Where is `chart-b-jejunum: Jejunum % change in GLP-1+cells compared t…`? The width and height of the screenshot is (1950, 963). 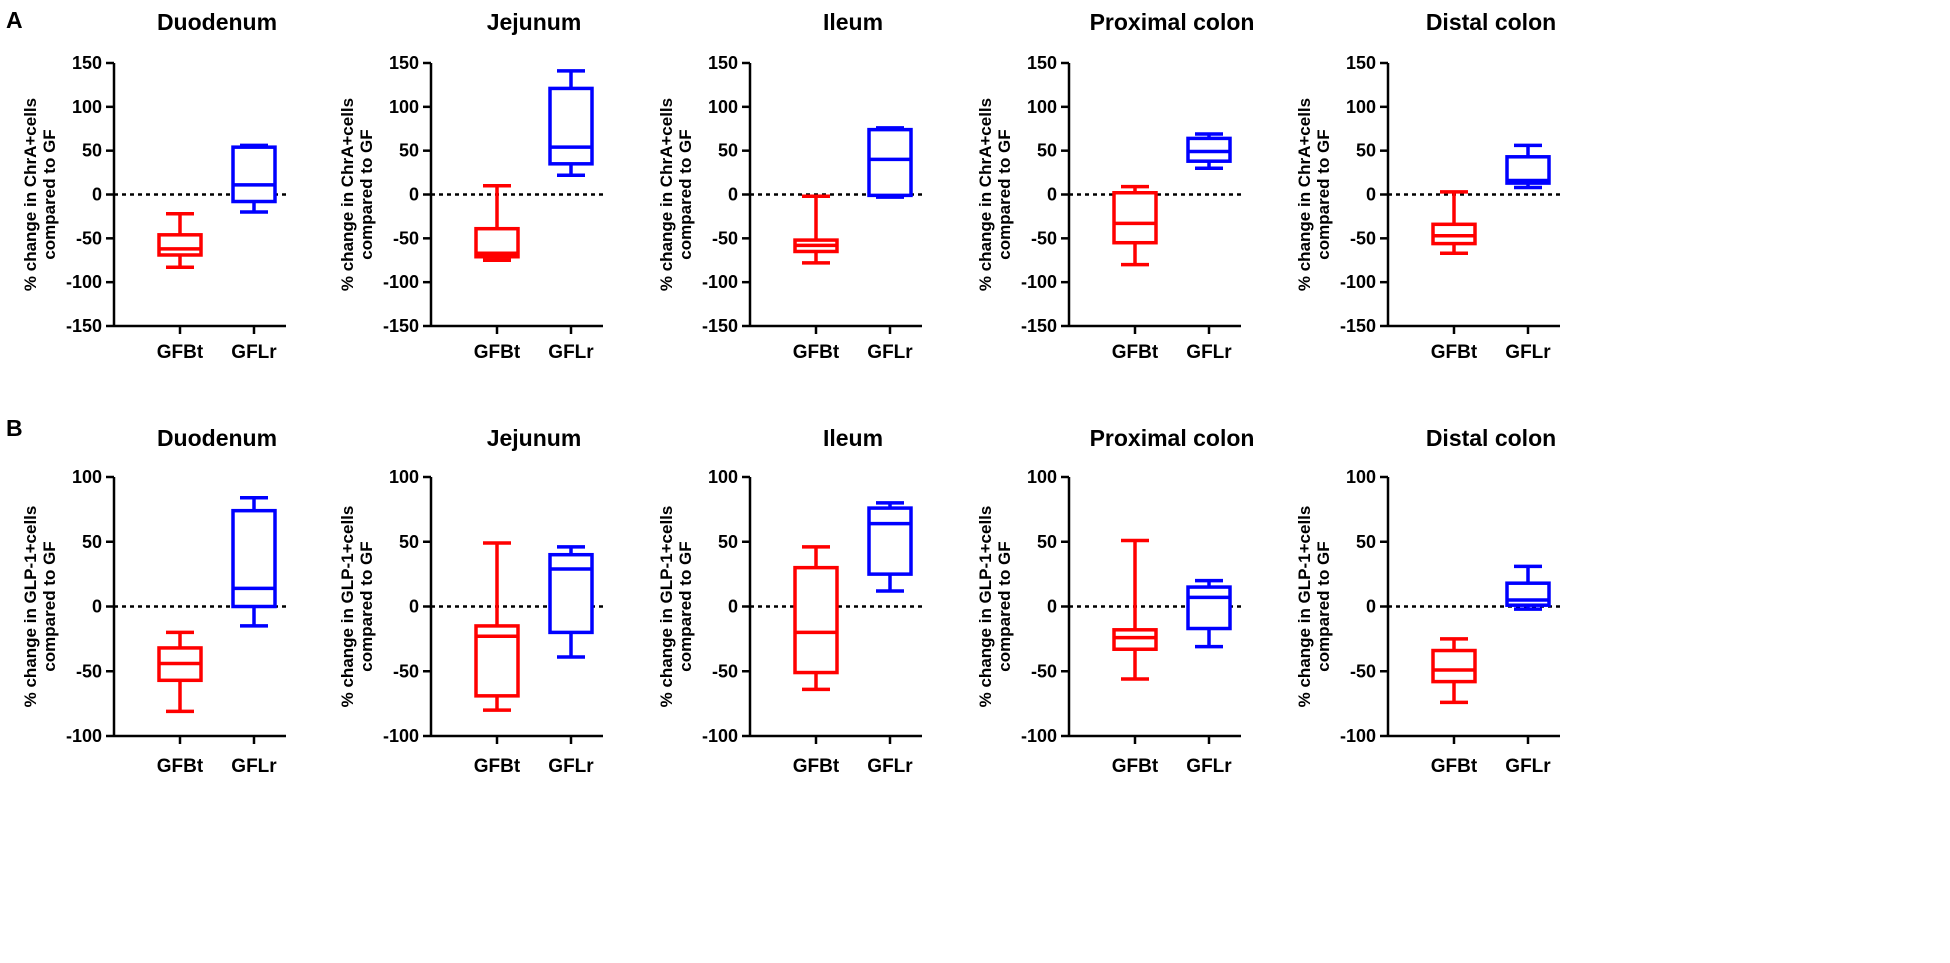 chart-b-jejunum: Jejunum % change in GLP-1+cells compared t… is located at coordinates (470, 601).